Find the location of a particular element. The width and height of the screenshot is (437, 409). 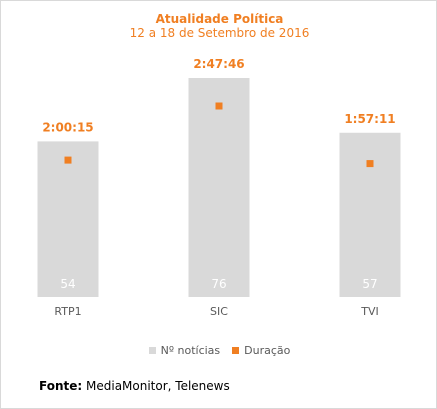

legend-swatch-duration is located at coordinates (236, 350).